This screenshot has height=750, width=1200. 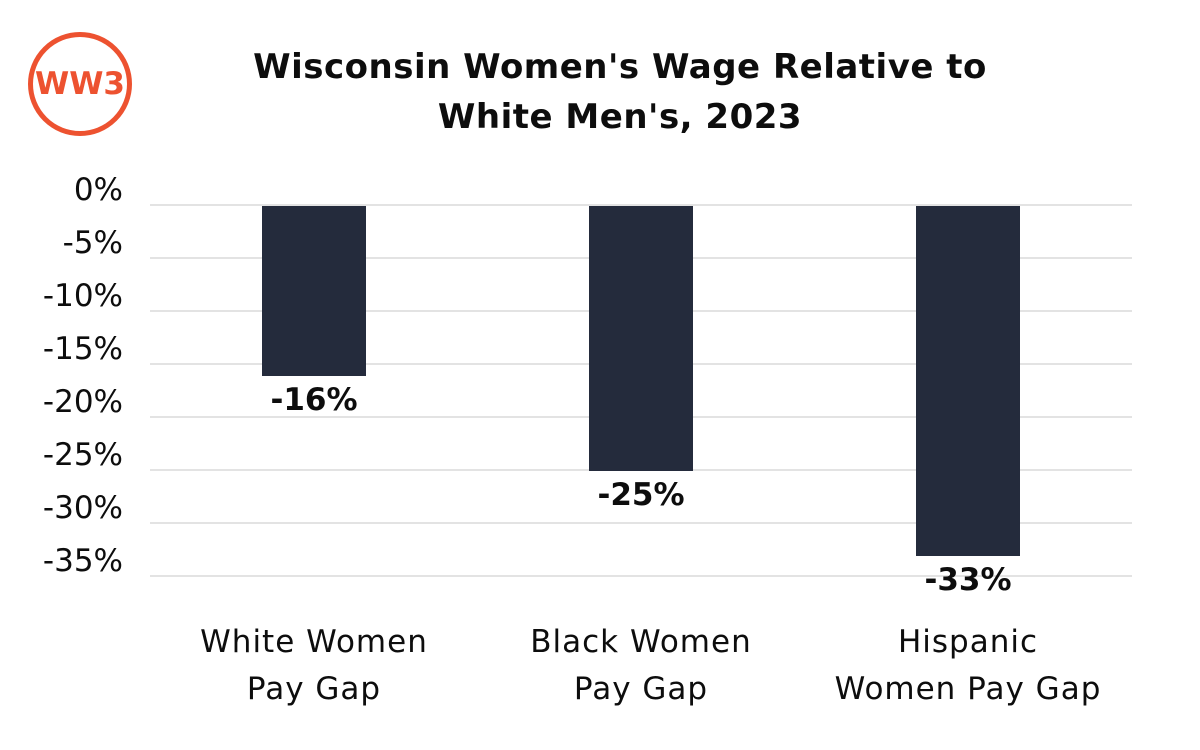 I want to click on bar-value-label: -16%, so click(x=314, y=400).